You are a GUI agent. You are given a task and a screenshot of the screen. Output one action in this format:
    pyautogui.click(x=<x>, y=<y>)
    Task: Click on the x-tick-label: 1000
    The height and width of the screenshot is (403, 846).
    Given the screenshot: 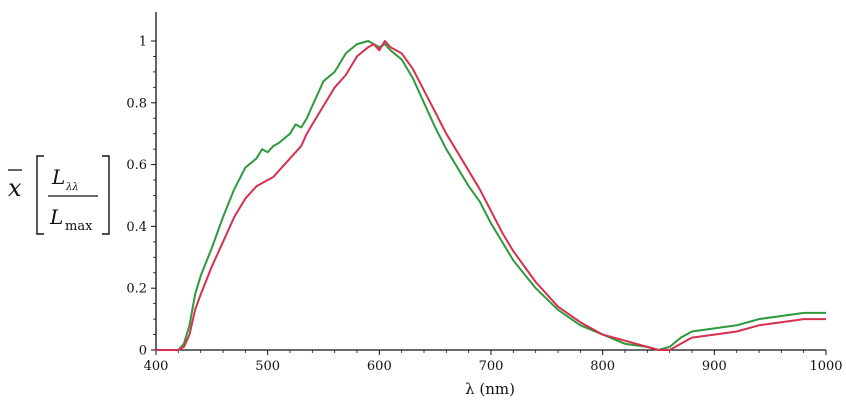 What is the action you would take?
    pyautogui.click(x=825, y=366)
    